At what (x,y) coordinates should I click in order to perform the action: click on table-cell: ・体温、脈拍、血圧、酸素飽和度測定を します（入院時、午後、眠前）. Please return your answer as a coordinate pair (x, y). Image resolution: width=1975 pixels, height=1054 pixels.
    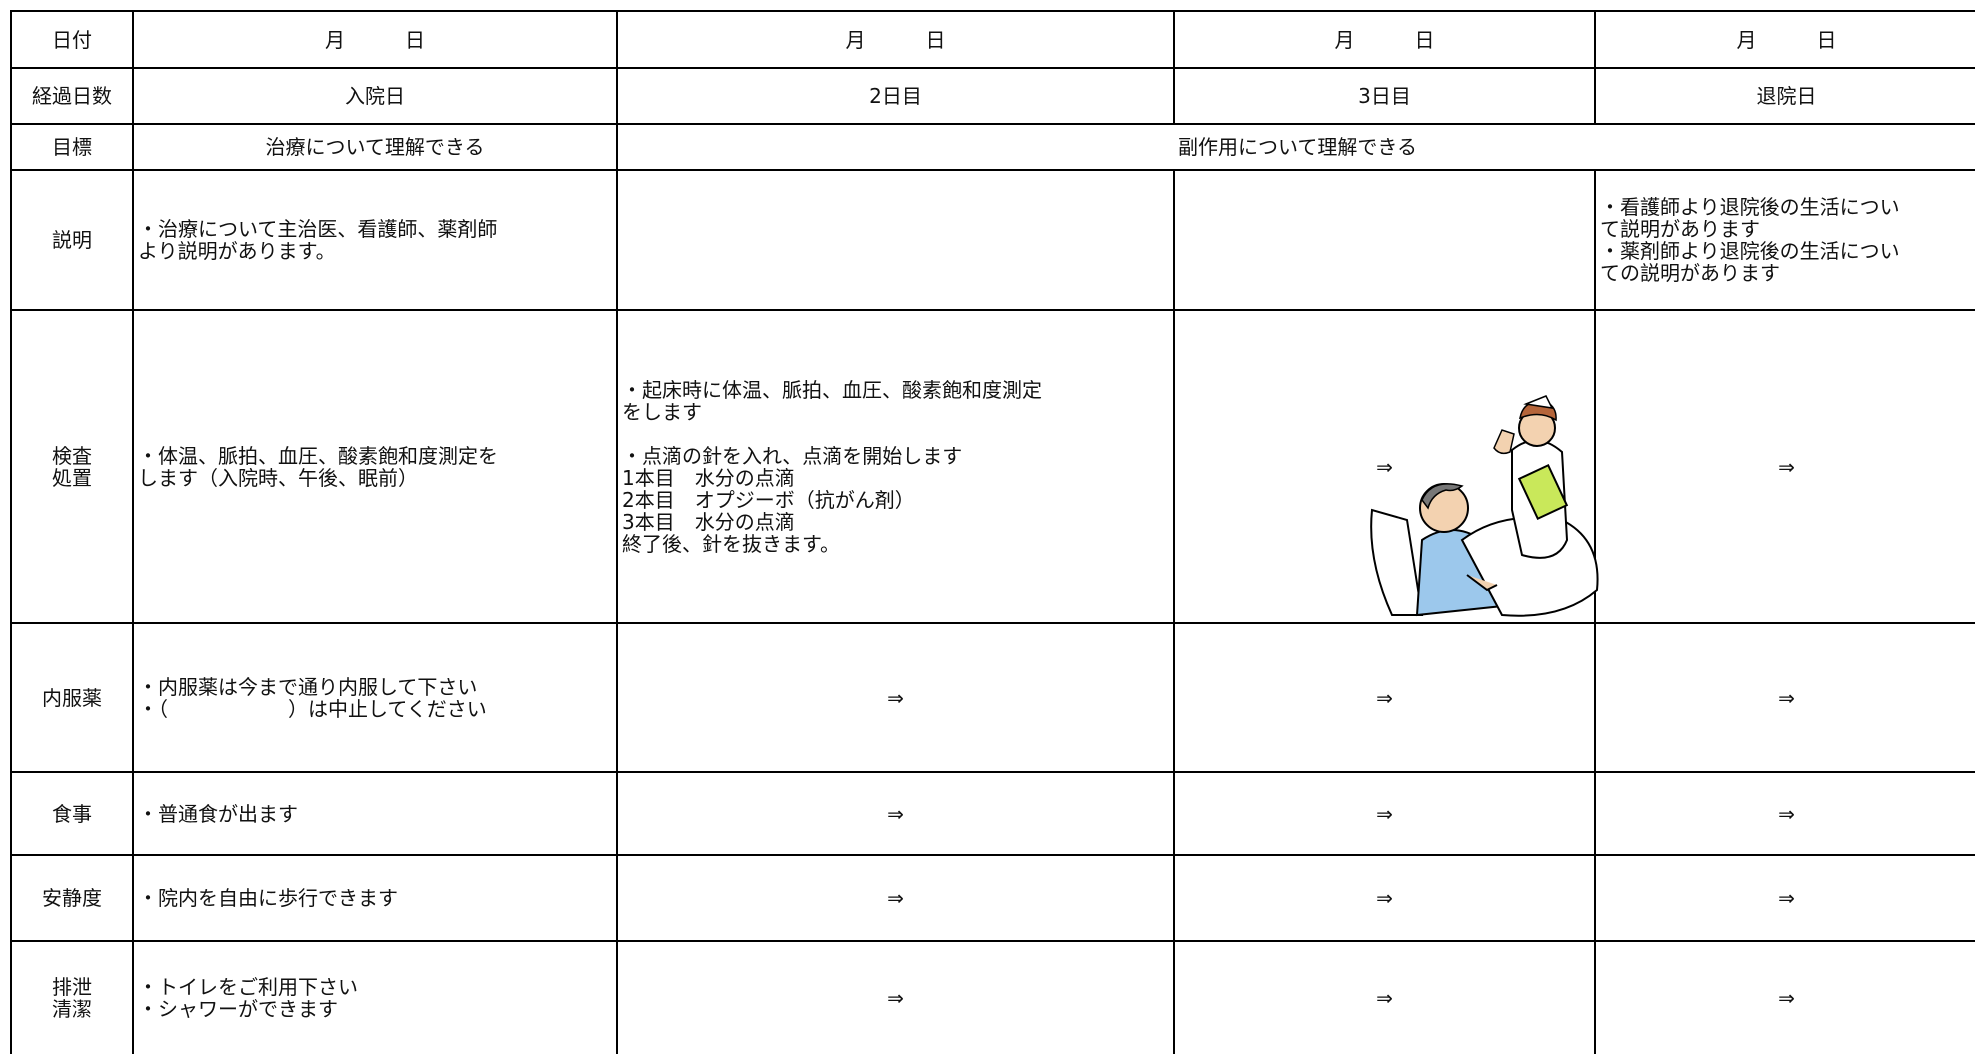
    Looking at the image, I should click on (375, 466).